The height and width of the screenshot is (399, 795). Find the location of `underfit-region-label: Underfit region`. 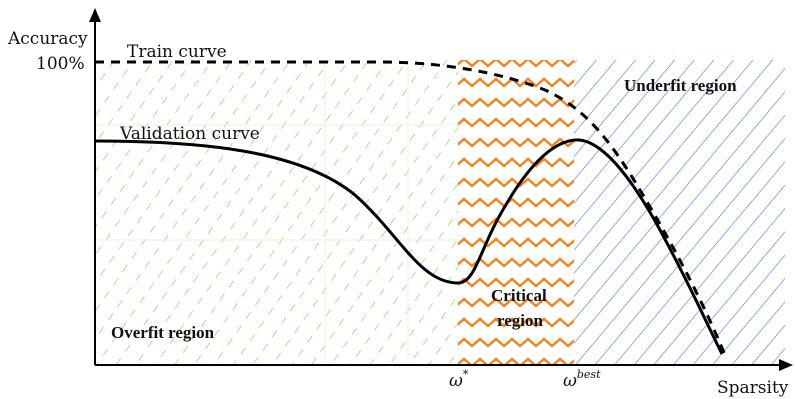

underfit-region-label: Underfit region is located at coordinates (680, 85).